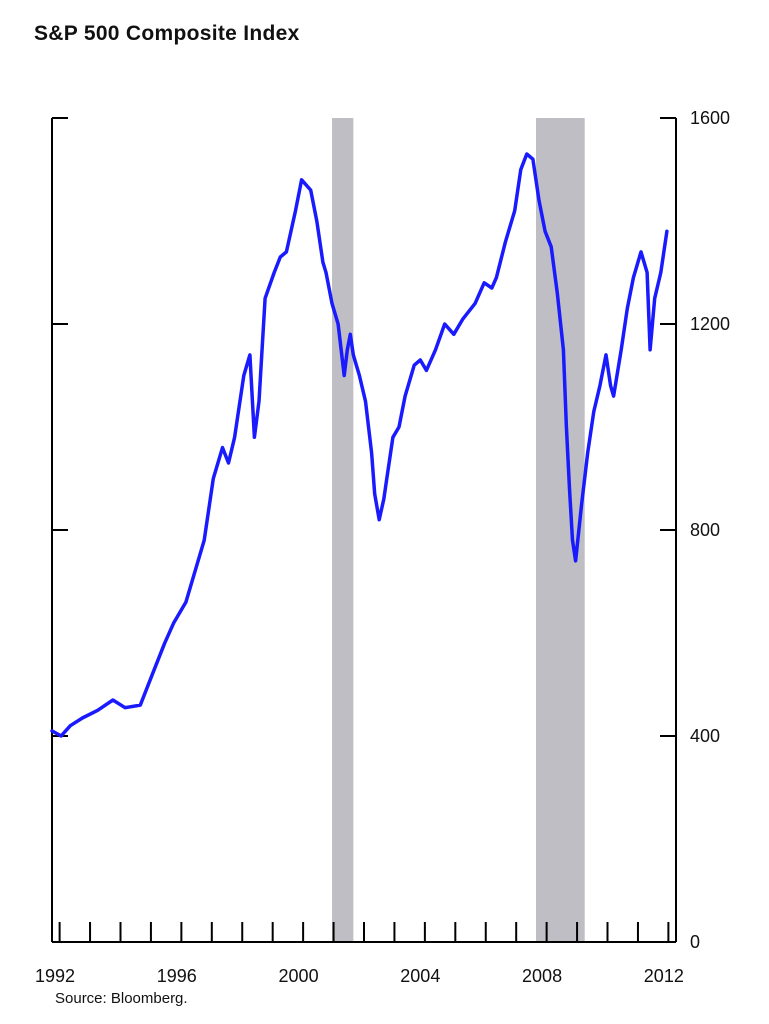 This screenshot has height=1024, width=769. Describe the element at coordinates (167, 33) in the screenshot. I see `chart-title: S&P 500 Composite Index` at that location.